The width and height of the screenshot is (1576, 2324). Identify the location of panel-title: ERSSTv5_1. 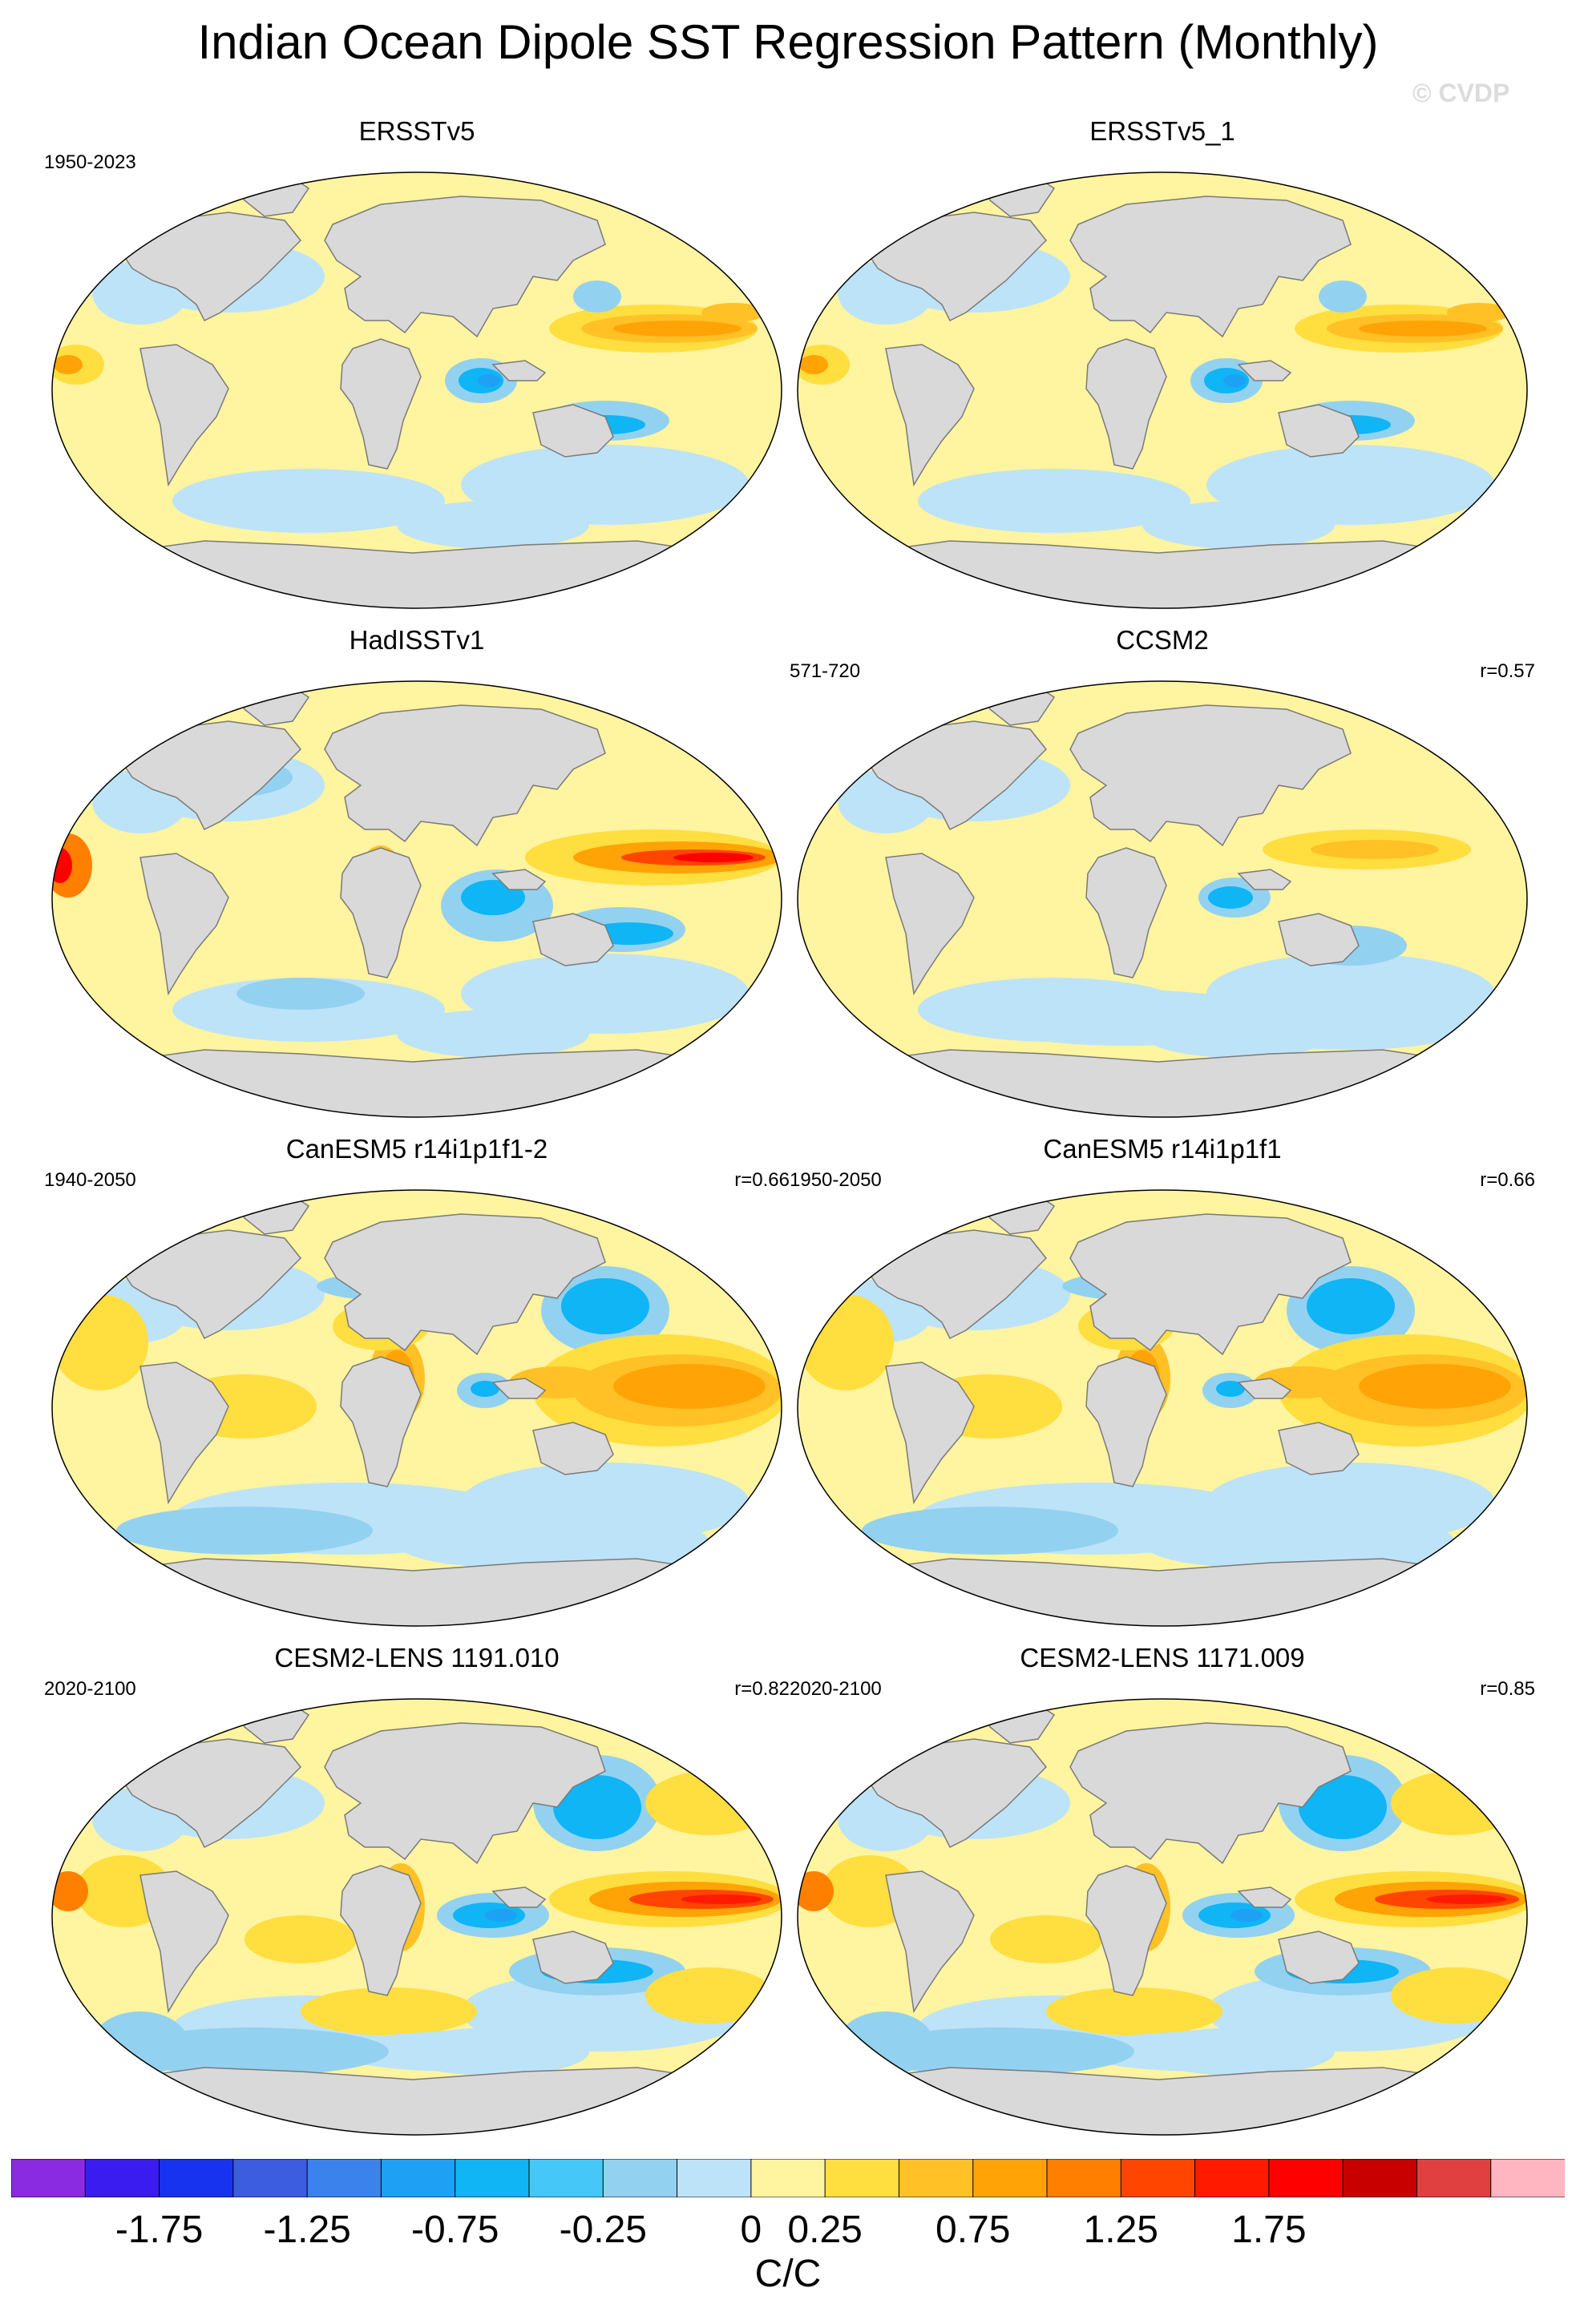
(1162, 131).